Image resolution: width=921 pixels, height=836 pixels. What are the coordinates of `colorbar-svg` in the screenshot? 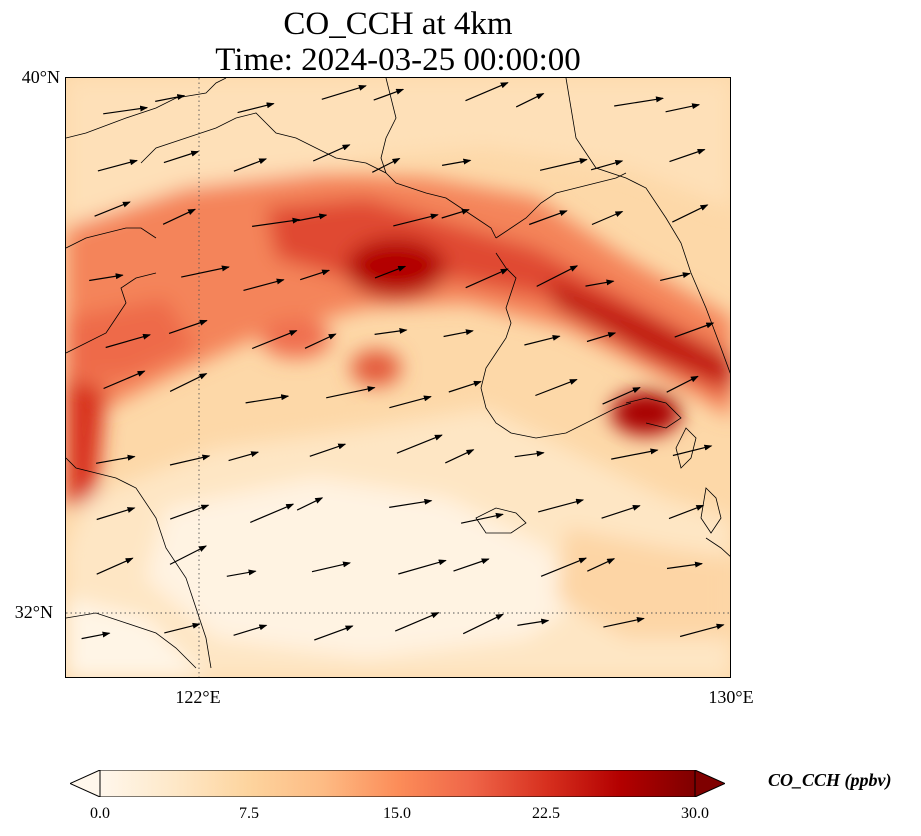 It's located at (397, 783).